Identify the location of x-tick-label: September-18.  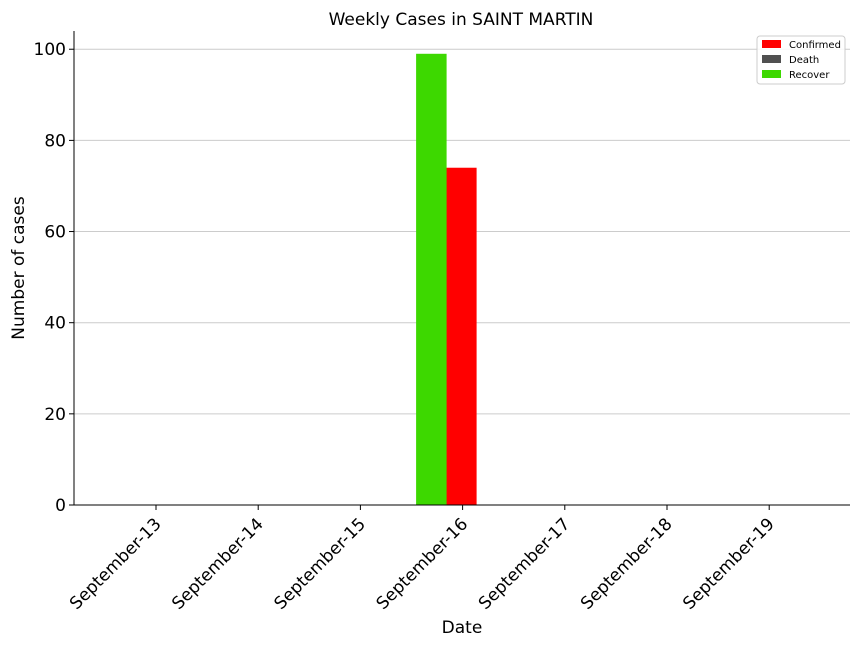
(626, 563).